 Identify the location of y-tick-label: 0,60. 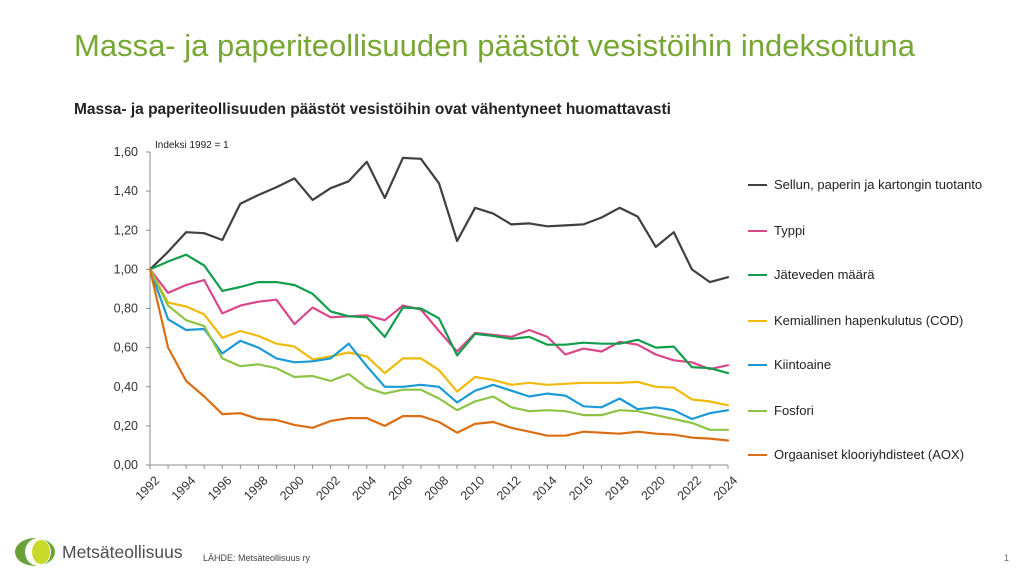
(126, 348).